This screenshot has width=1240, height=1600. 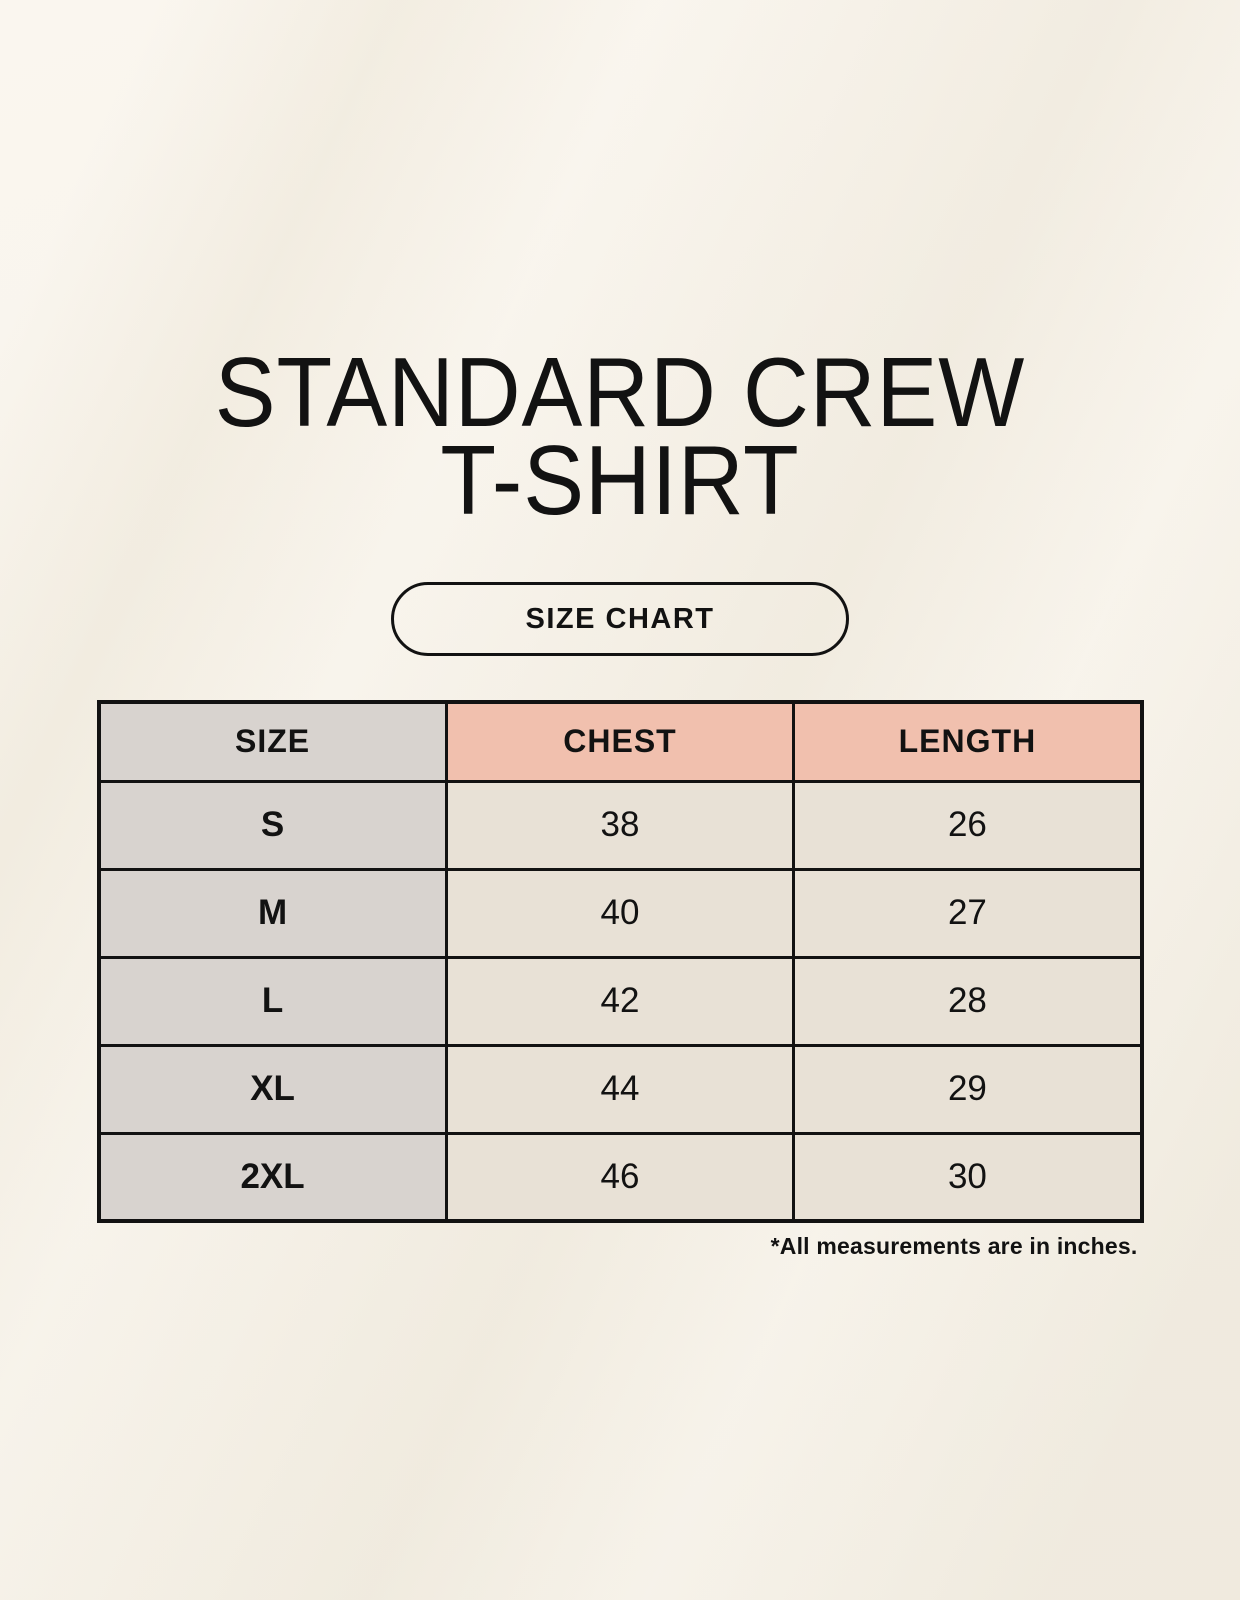 I want to click on size-label-cell: 2XL, so click(x=272, y=1177).